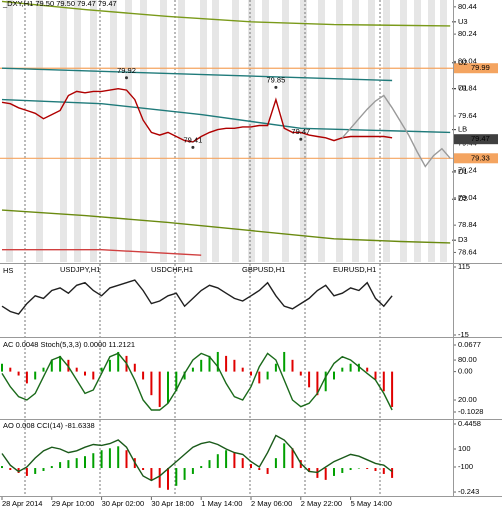  I want to click on panel-title: _DXY,H1 79.50 79.50 79.47 79.47, so click(59, 4).